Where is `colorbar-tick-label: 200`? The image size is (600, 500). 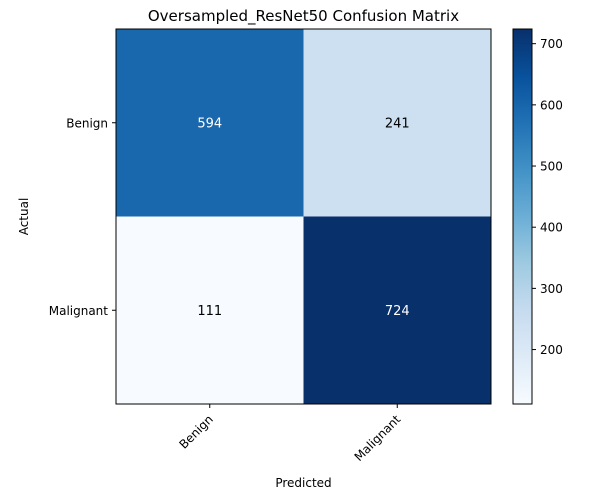 colorbar-tick-label: 200 is located at coordinates (551, 350).